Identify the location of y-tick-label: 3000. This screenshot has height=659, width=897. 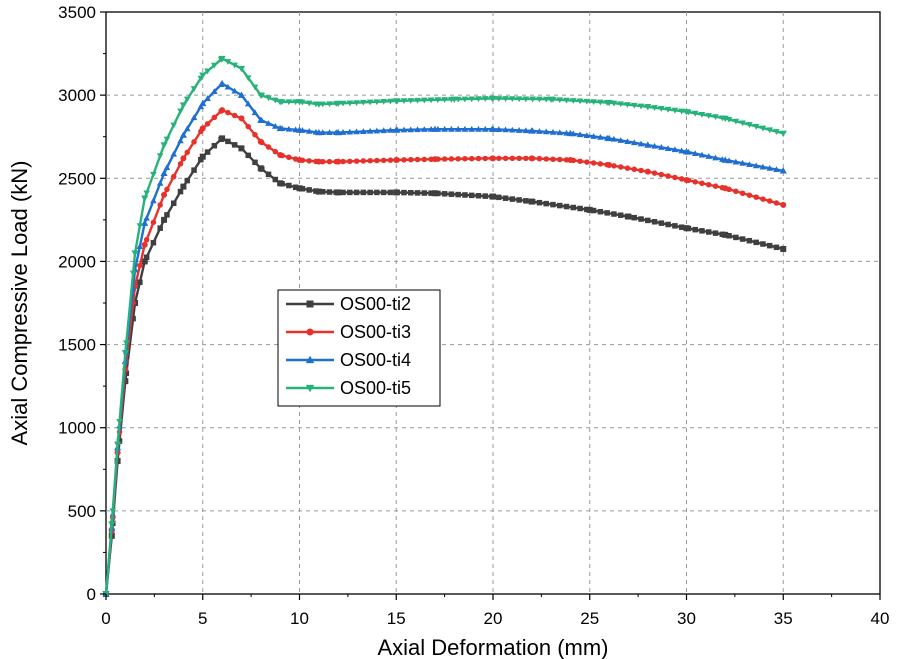
(77, 95).